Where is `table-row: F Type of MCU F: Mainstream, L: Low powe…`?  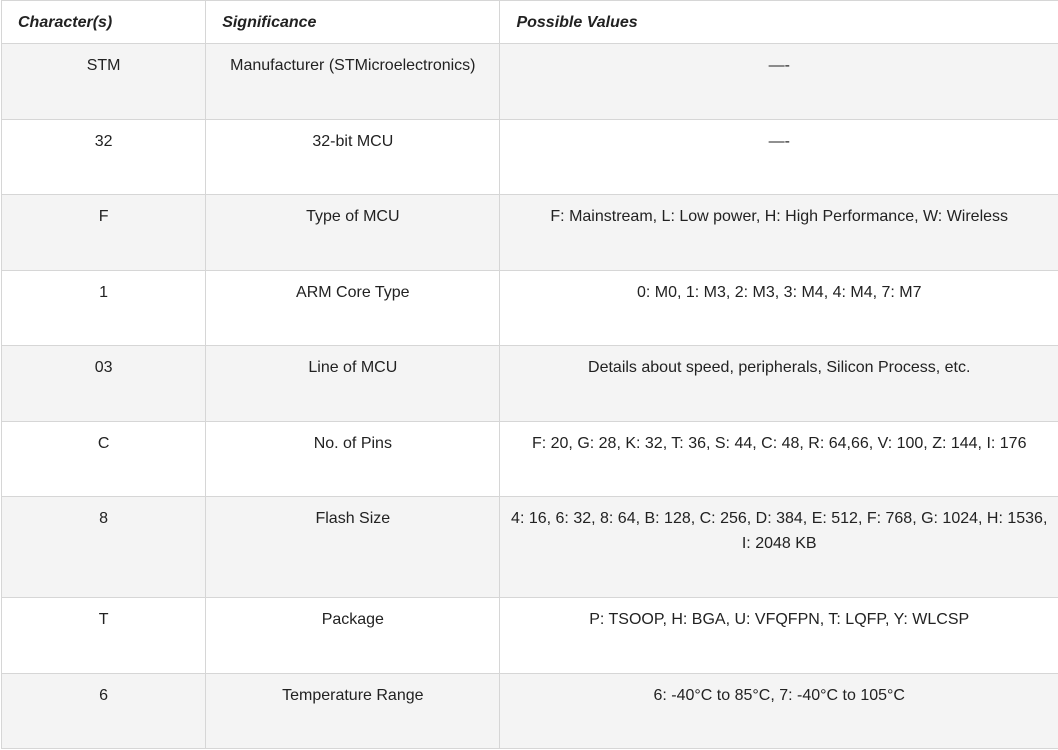
table-row: F Type of MCU F: Mainstream, L: Low powe… is located at coordinates (529, 232).